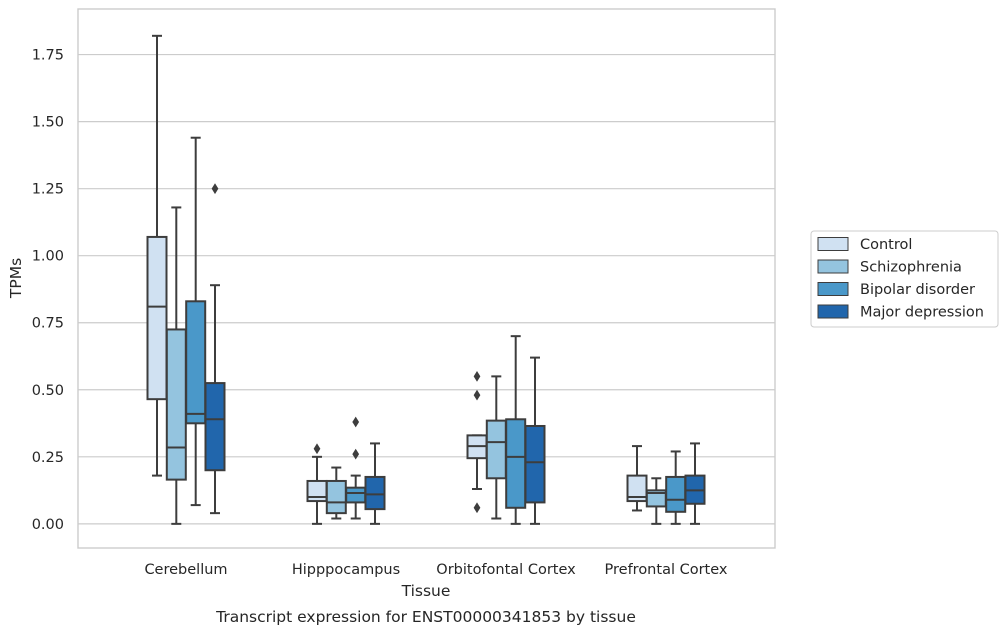 The image size is (1007, 634). I want to click on legend-frame, so click(904, 279).